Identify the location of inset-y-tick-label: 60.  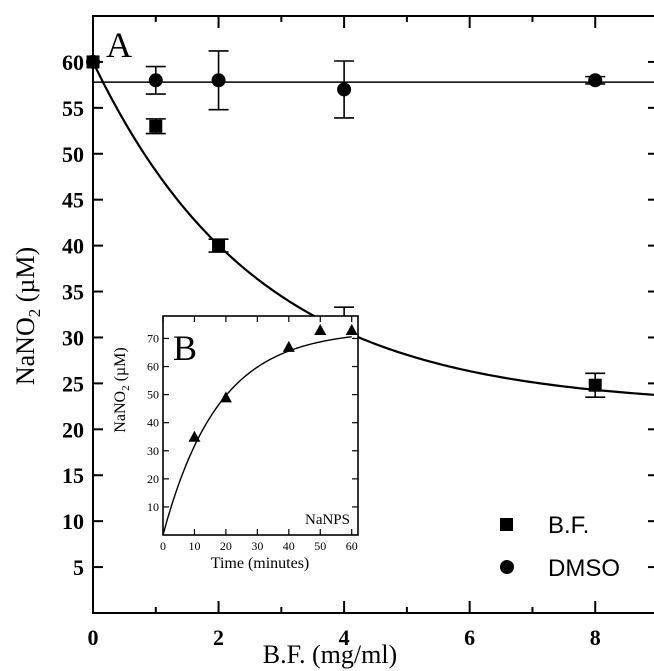
(153, 367).